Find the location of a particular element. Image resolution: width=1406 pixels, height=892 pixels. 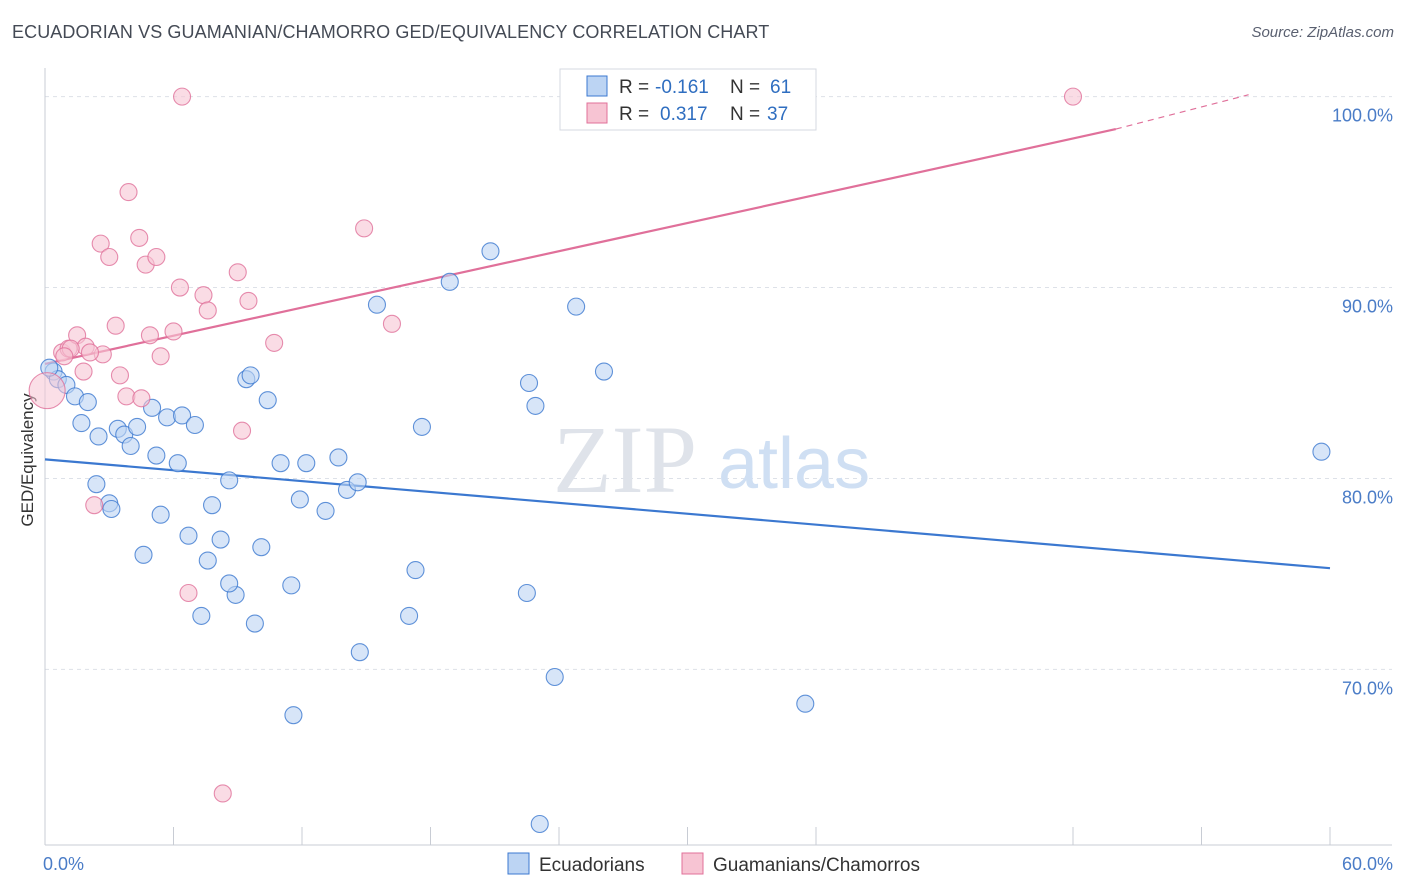

legend-r-label-1: R = is located at coordinates (634, 87).